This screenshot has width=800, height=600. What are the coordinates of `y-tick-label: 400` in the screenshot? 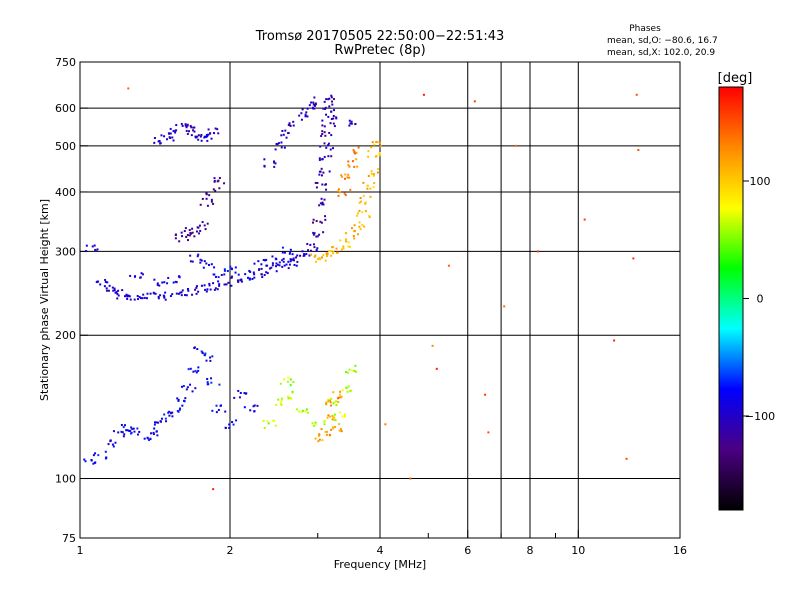 It's located at (65, 192).